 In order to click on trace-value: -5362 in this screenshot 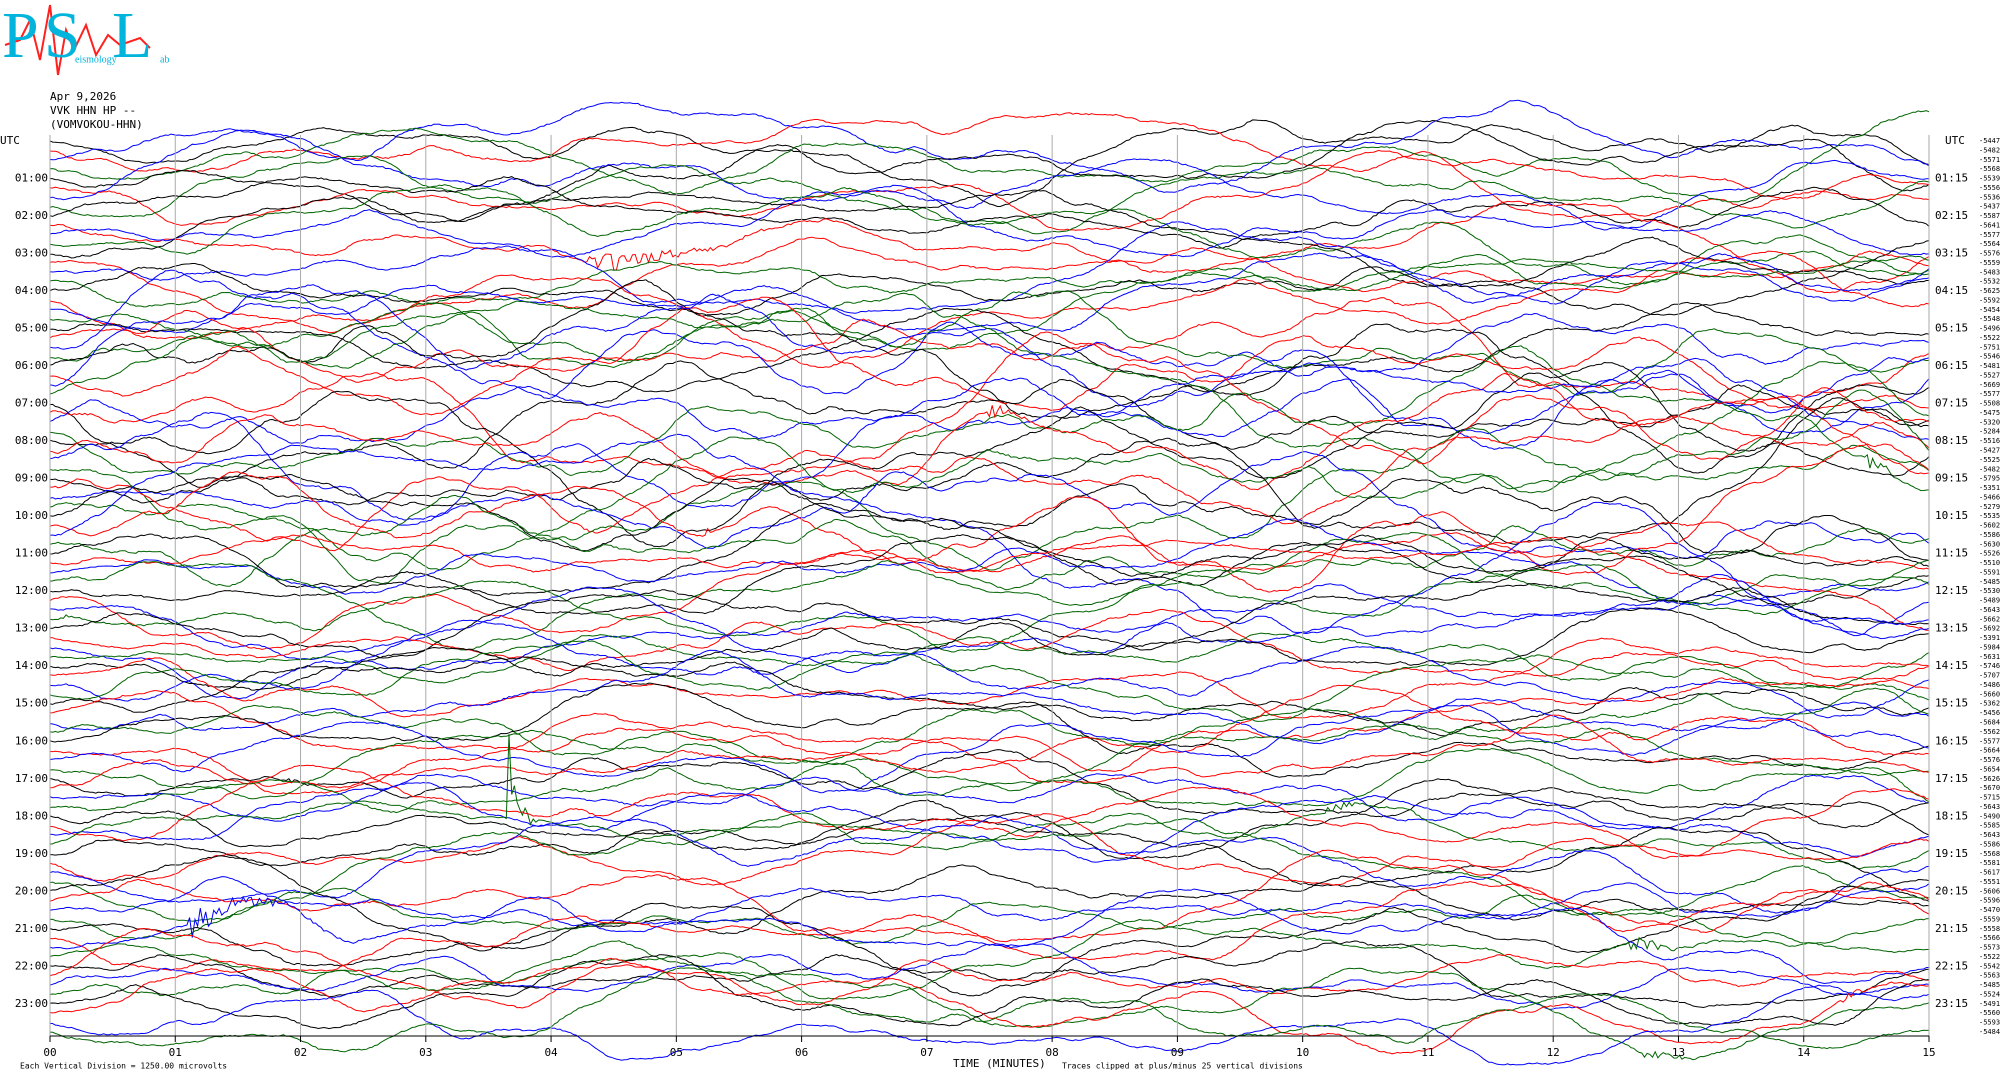, I will do `click(1989, 704)`.